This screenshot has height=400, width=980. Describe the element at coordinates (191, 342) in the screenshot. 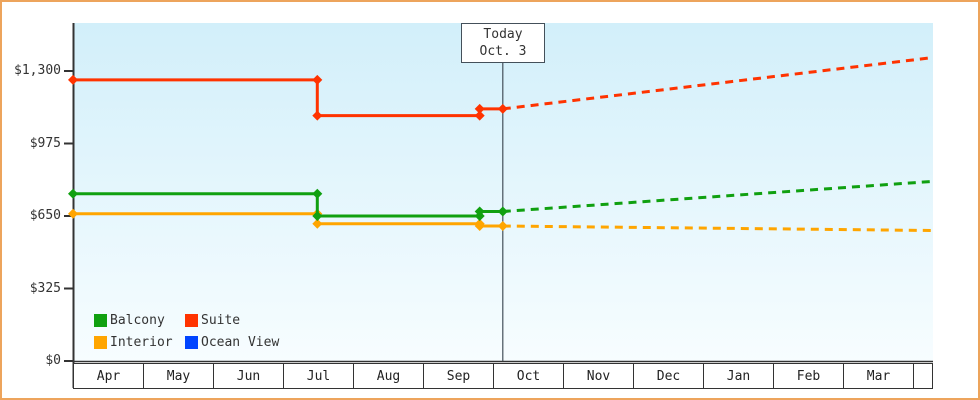

I see `legend-swatch-ocean-view` at that location.